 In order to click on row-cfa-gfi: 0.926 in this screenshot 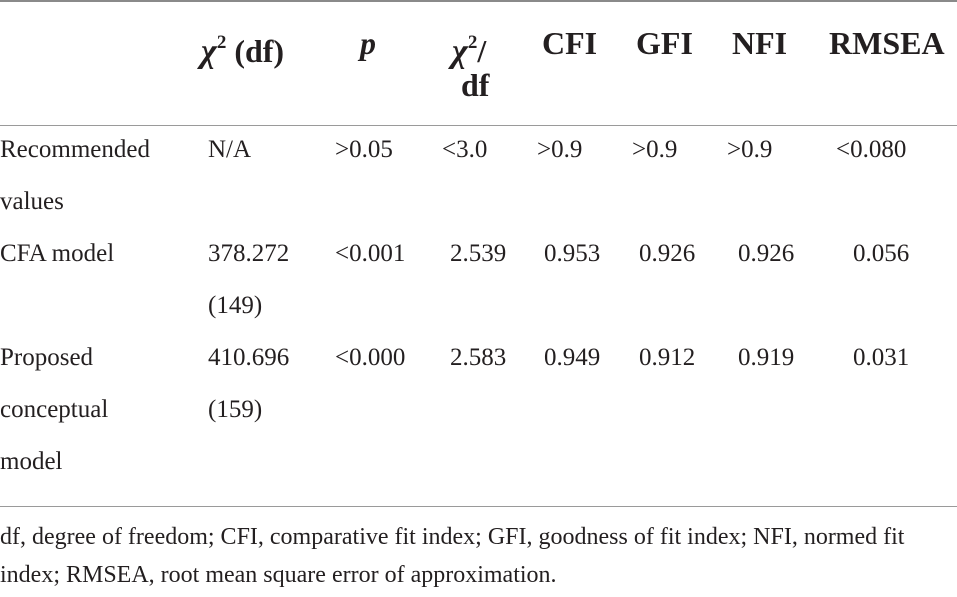, I will do `click(667, 253)`.